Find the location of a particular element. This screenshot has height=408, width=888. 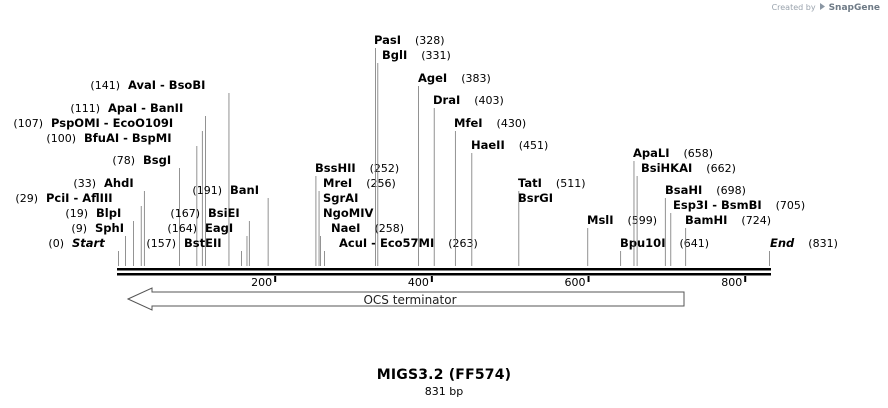

site-acui-eco57mi-position: (263) is located at coordinates (463, 243).